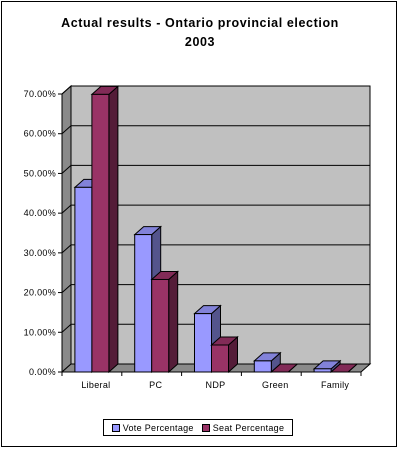 The image size is (400, 450). I want to click on legend-item-vote: Vote Percentage, so click(152, 427).